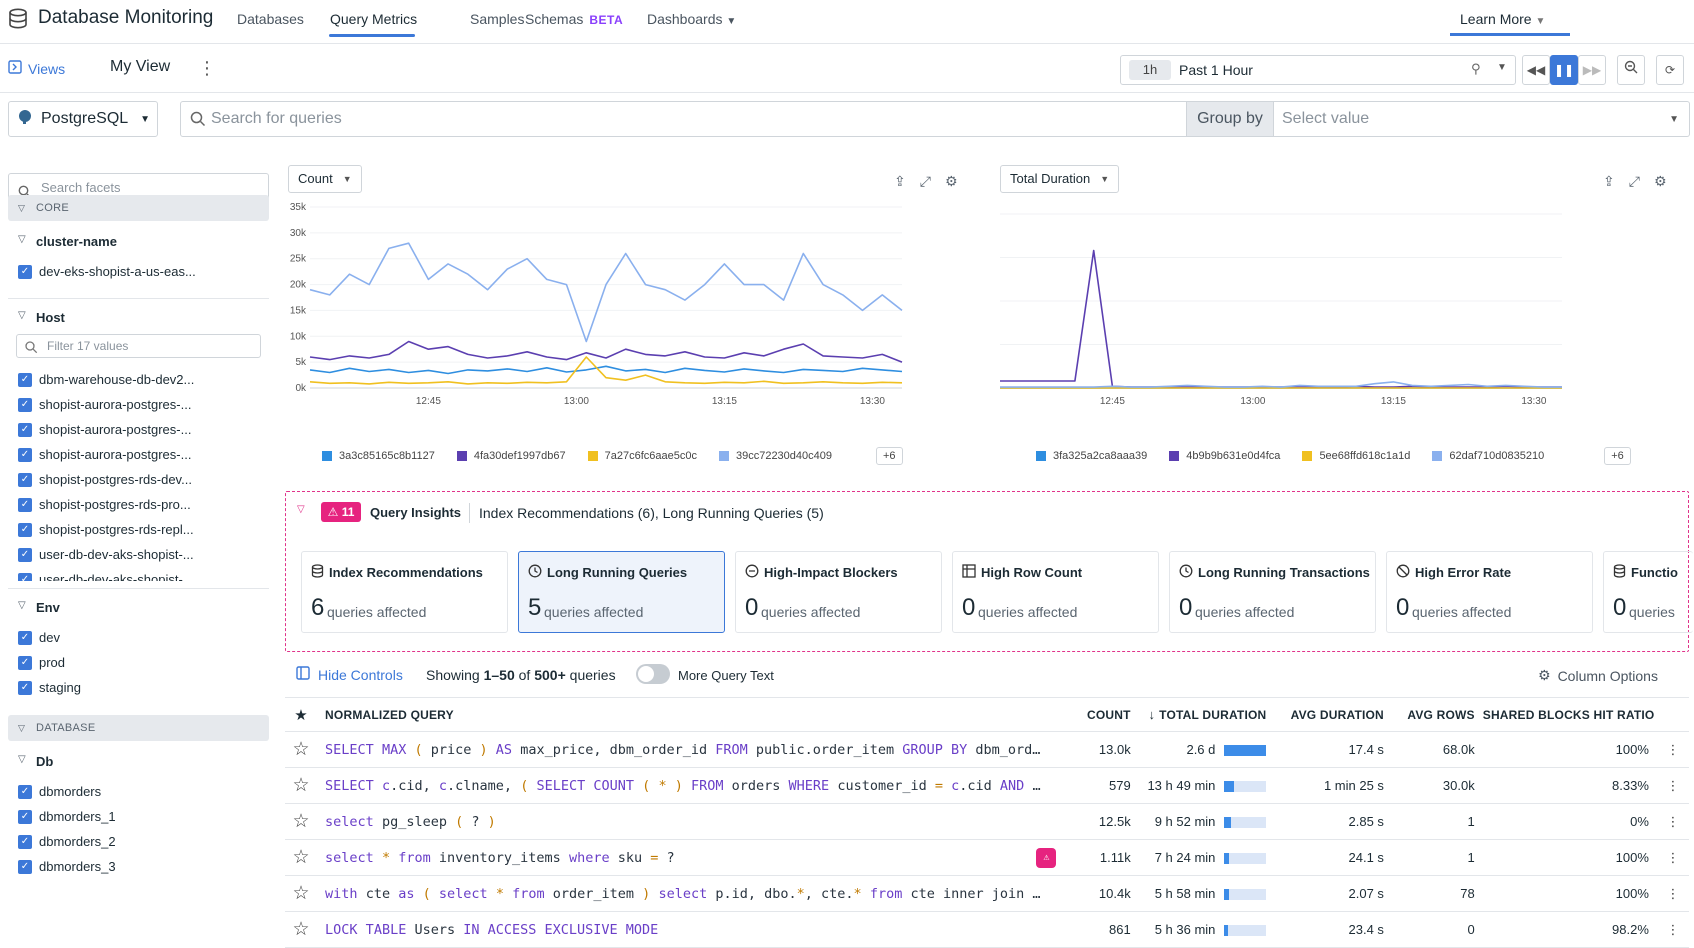 This screenshot has height=948, width=1694. What do you see at coordinates (511, 456) in the screenshot?
I see `legend-item: 4fa30def1997db67` at bounding box center [511, 456].